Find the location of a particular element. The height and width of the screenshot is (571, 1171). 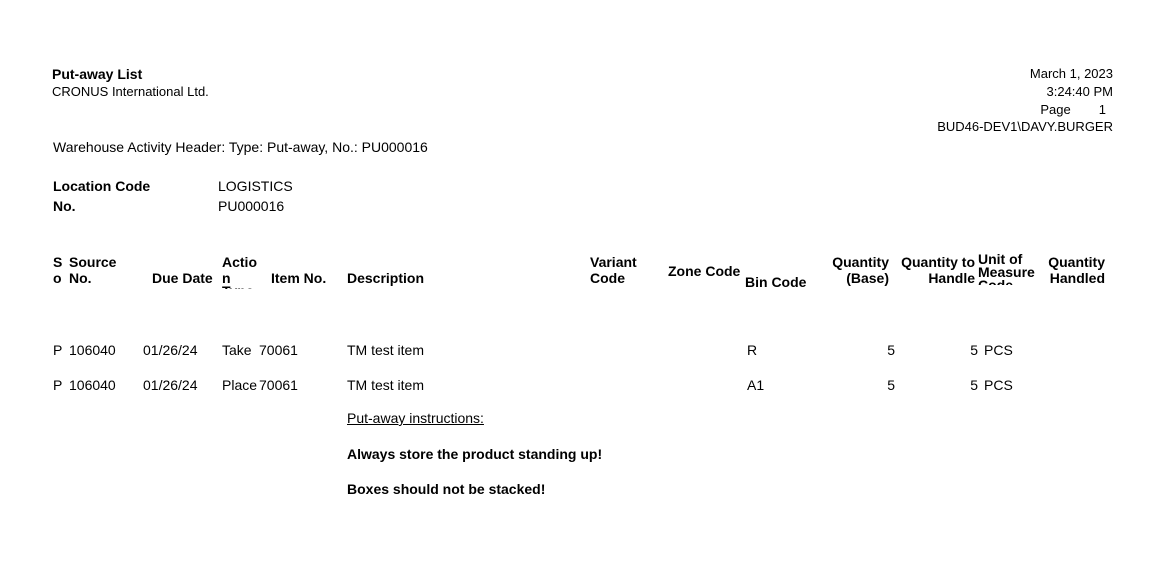

col-header-so-line2: o is located at coordinates (57, 278).